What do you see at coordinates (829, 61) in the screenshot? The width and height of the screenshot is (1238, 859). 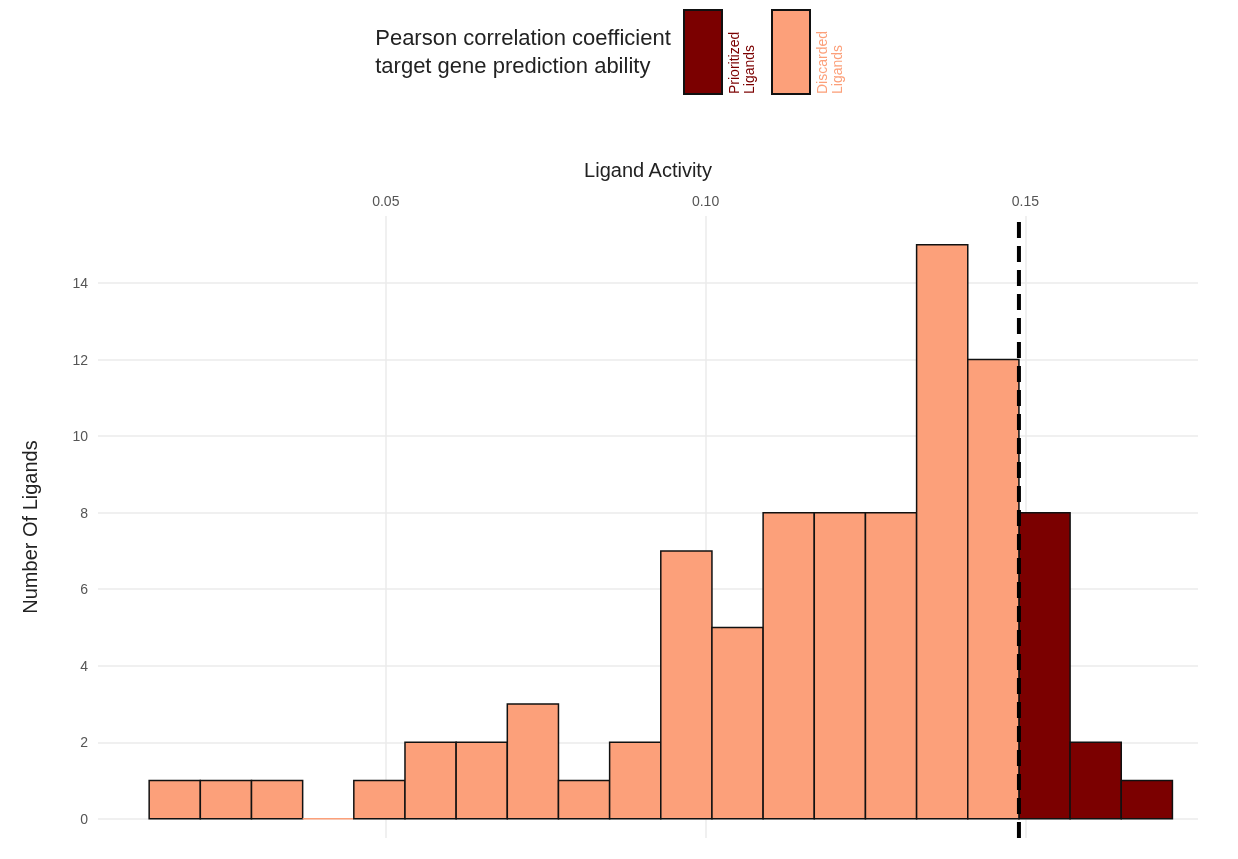 I see `text: Discarded Ligands` at bounding box center [829, 61].